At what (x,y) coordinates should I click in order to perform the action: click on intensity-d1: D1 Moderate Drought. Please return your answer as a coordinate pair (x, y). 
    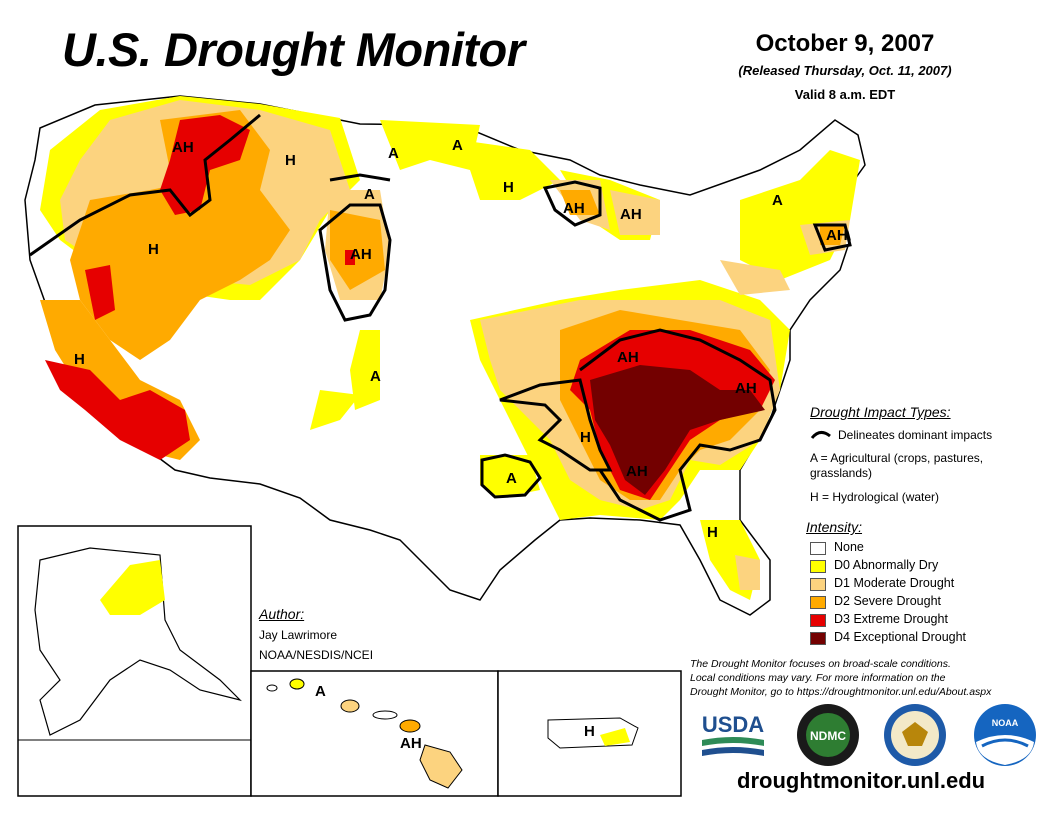
    Looking at the image, I should click on (894, 583).